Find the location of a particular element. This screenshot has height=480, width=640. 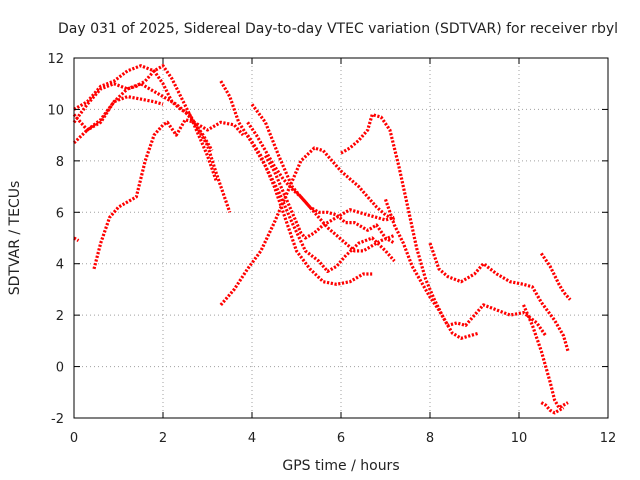

x-axis-label: GPS time / hours is located at coordinates (340, 466).